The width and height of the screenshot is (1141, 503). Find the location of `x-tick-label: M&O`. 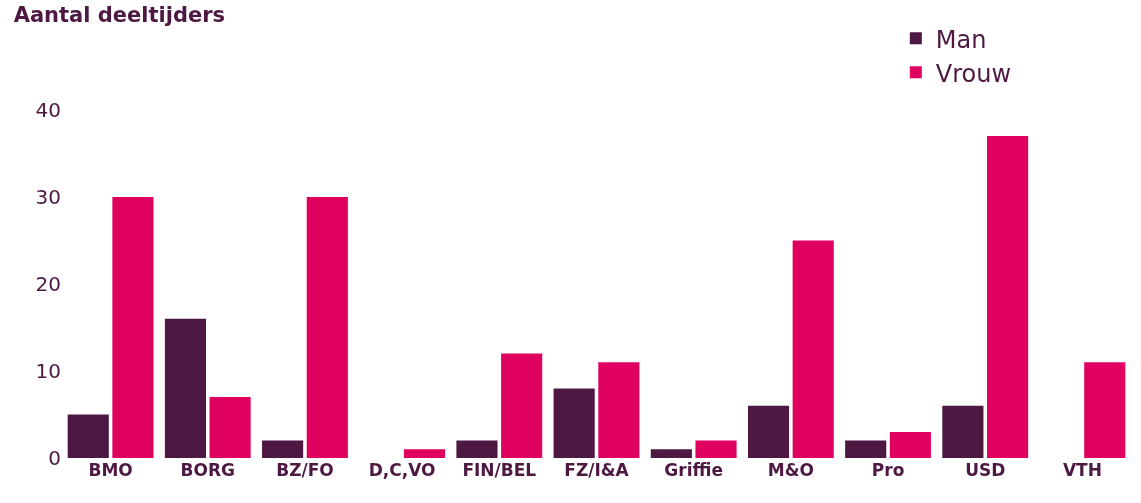

x-tick-label: M&O is located at coordinates (790, 470).